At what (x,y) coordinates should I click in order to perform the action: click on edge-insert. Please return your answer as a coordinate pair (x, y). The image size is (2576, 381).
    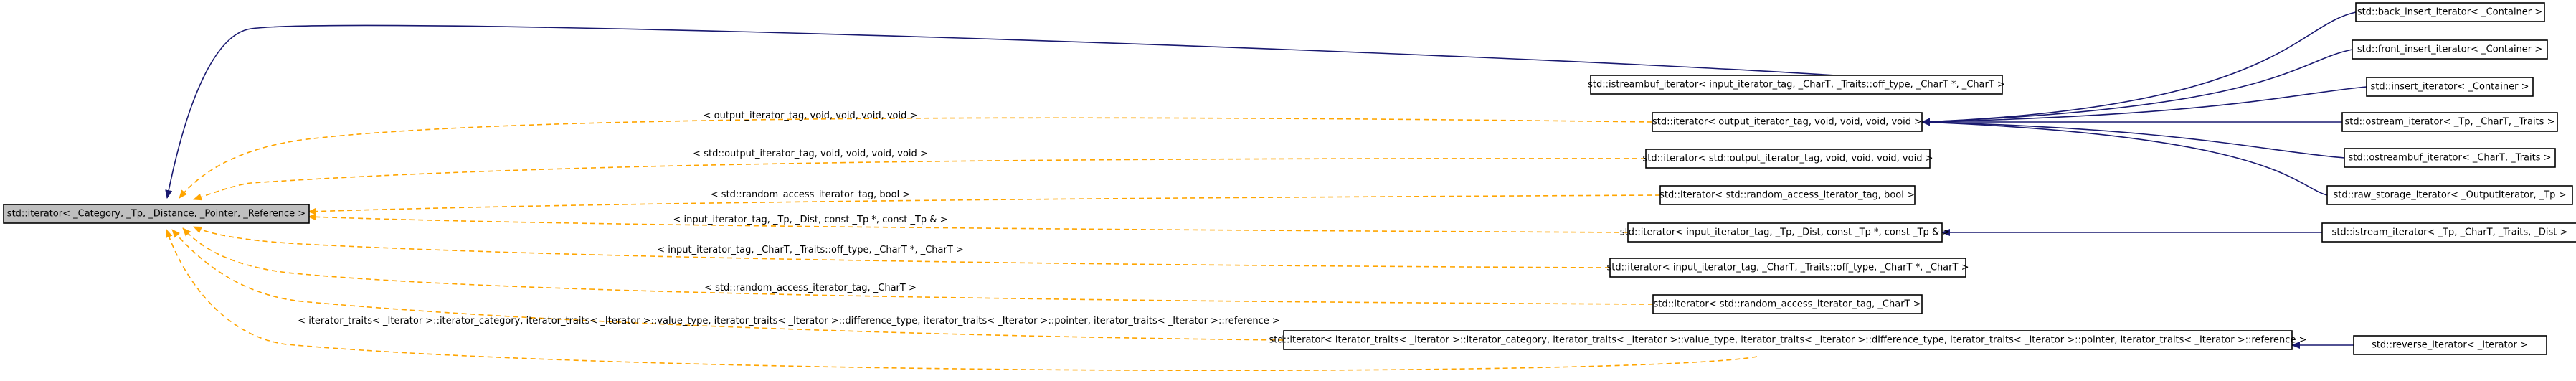
    Looking at the image, I should click on (2144, 106).